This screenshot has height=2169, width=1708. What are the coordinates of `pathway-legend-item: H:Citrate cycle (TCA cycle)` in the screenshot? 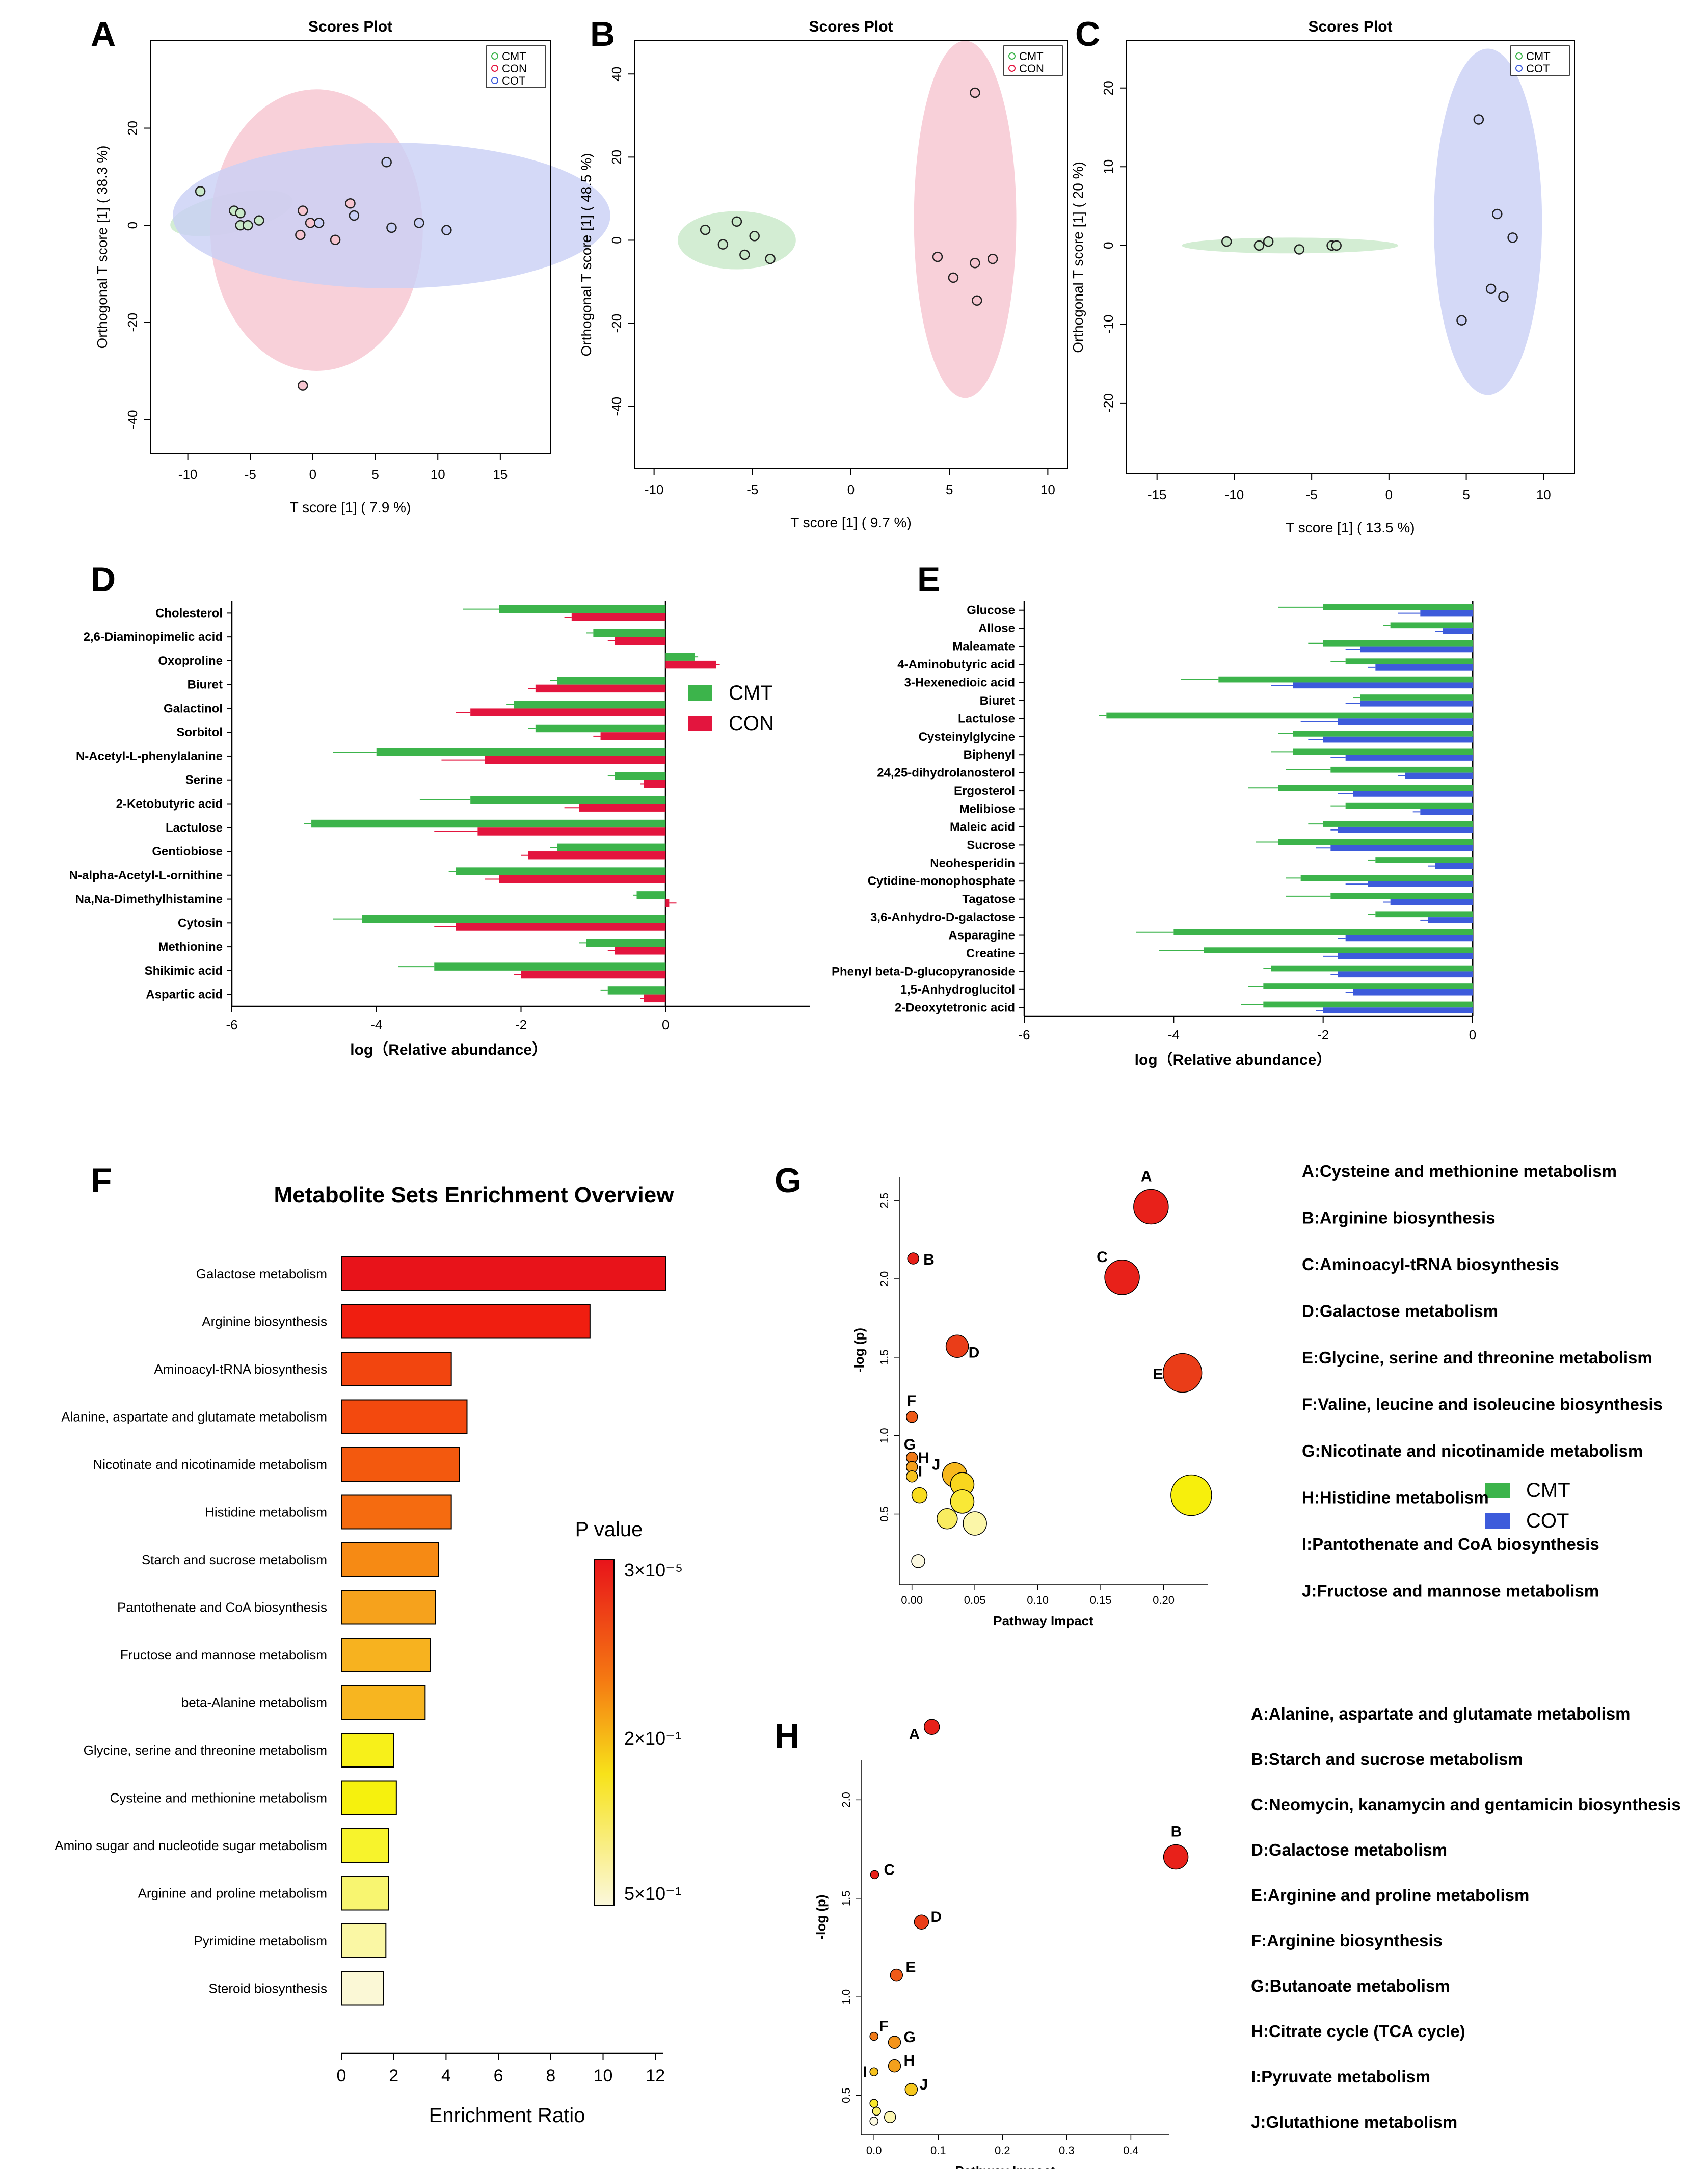 It's located at (1358, 2031).